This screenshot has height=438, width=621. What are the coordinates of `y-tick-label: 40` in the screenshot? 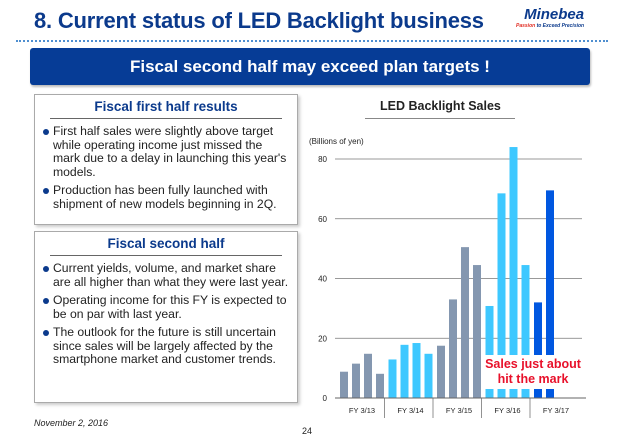 It's located at (322, 279).